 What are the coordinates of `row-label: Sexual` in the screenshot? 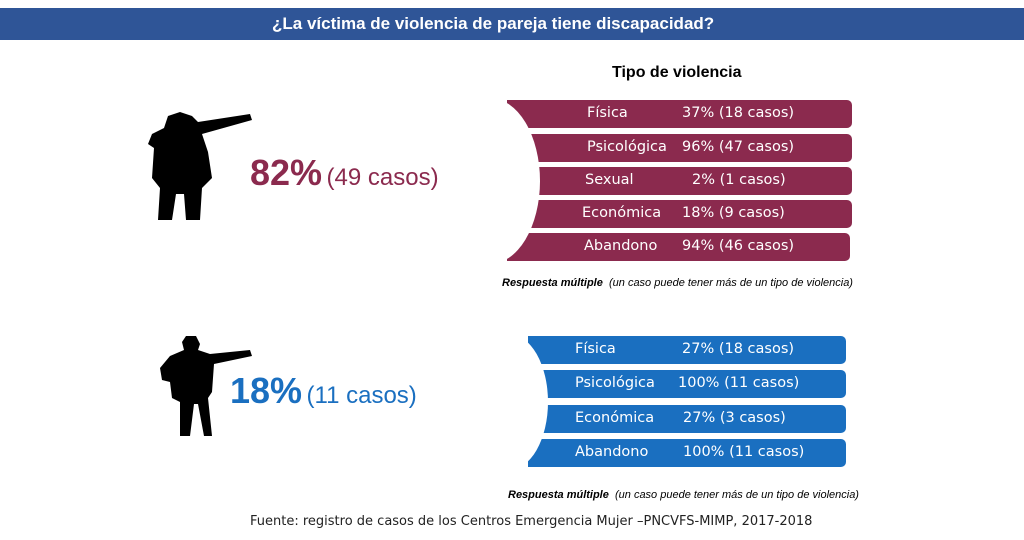 It's located at (609, 180).